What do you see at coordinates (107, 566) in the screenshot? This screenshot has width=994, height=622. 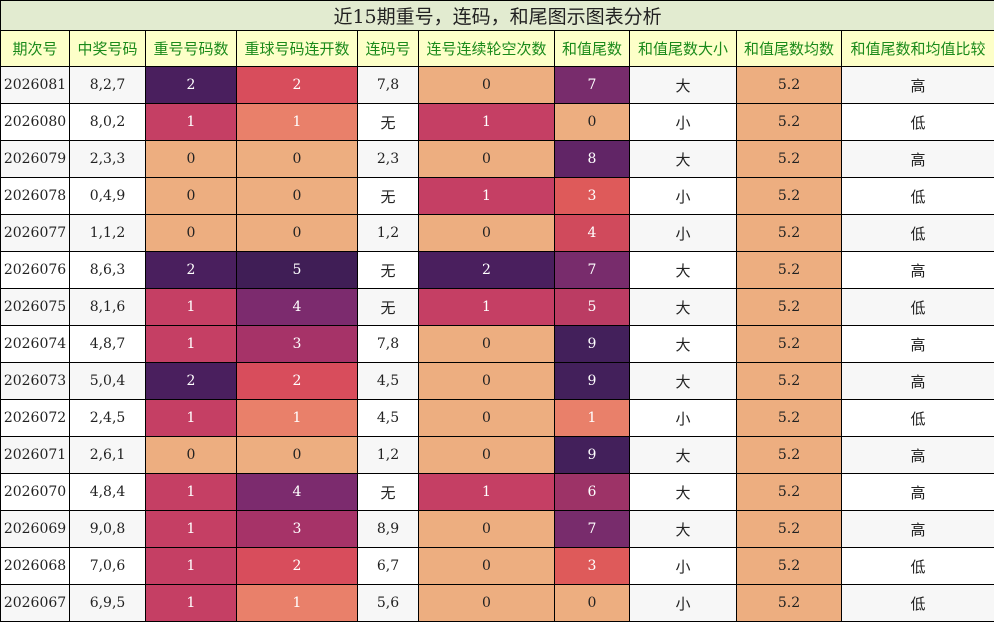 I see `cell-numbers: 7,0,6` at bounding box center [107, 566].